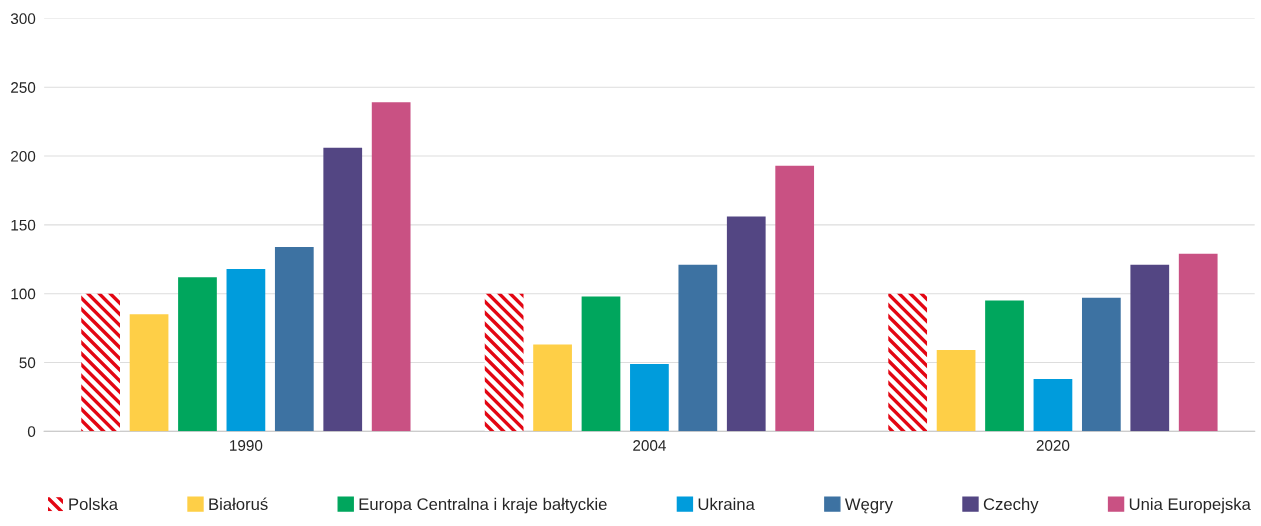  What do you see at coordinates (31, 432) in the screenshot?
I see `y-tick-label: 0` at bounding box center [31, 432].